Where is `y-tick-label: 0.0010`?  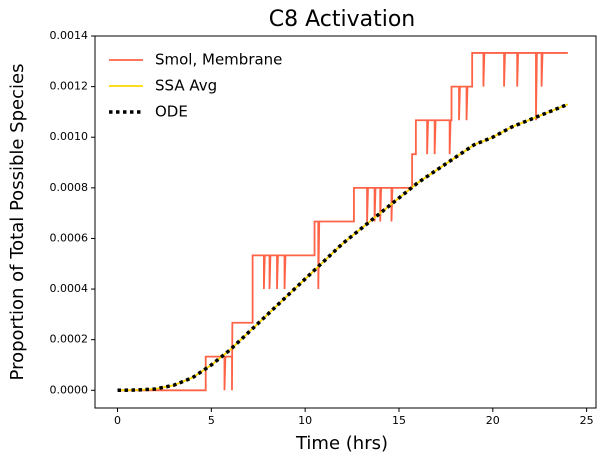
y-tick-label: 0.0010 is located at coordinates (69, 136).